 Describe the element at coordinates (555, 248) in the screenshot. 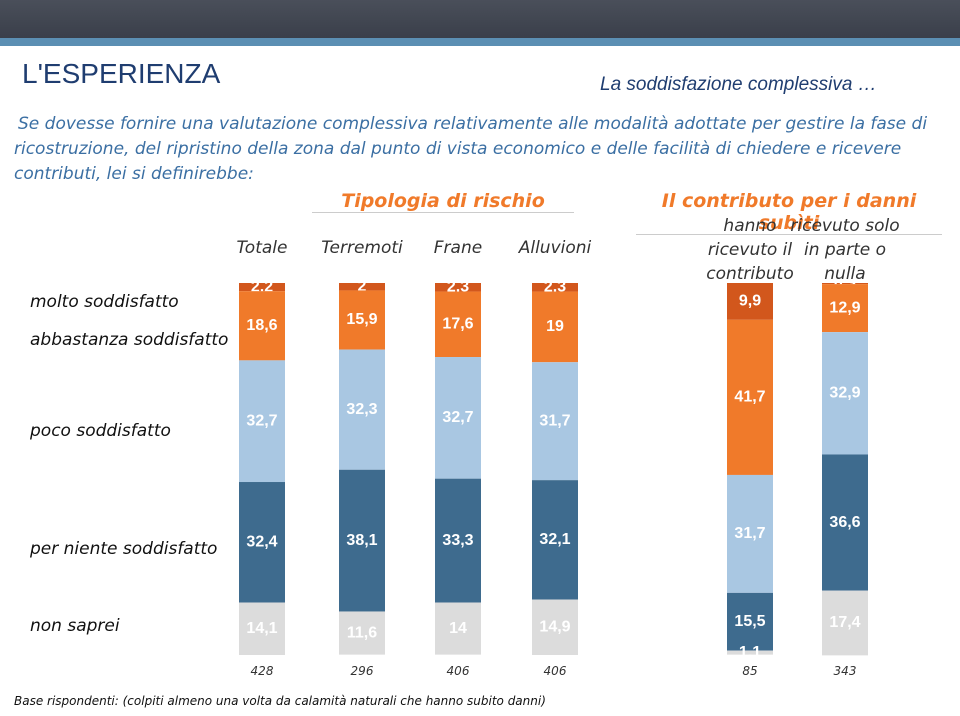

I see `column-label: Alluvioni` at that location.